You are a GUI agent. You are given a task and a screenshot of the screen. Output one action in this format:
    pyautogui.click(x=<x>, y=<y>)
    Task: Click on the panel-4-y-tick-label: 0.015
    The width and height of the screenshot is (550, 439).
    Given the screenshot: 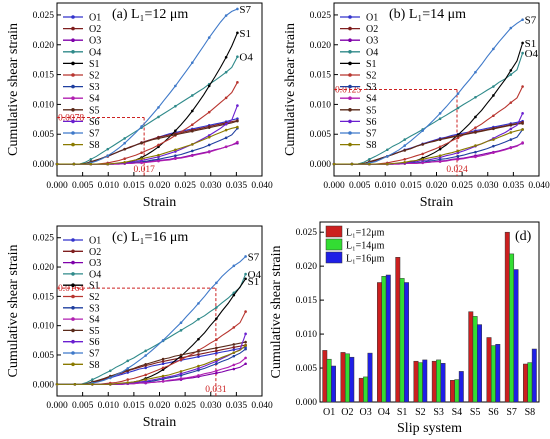 What is the action you would take?
    pyautogui.click(x=307, y=301)
    